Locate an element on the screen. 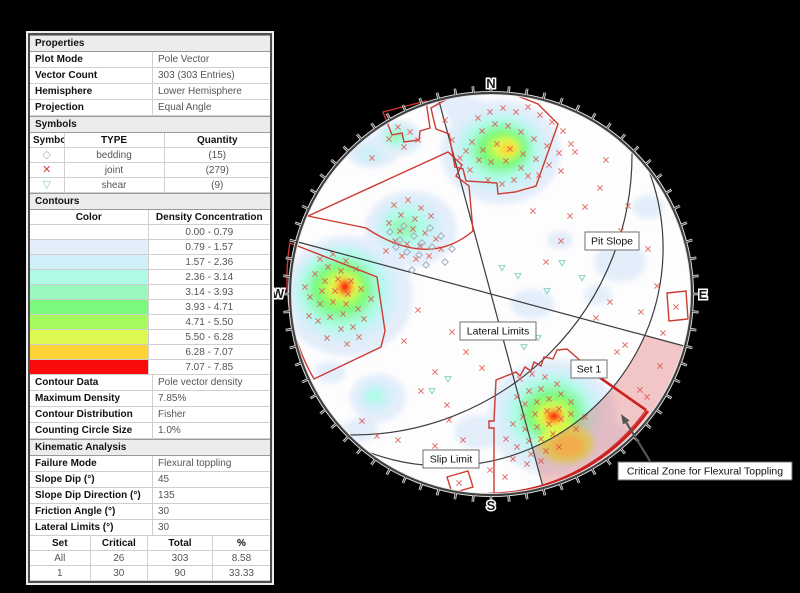  contour-table-cell: 3.14 - 3.93 is located at coordinates (209, 292).